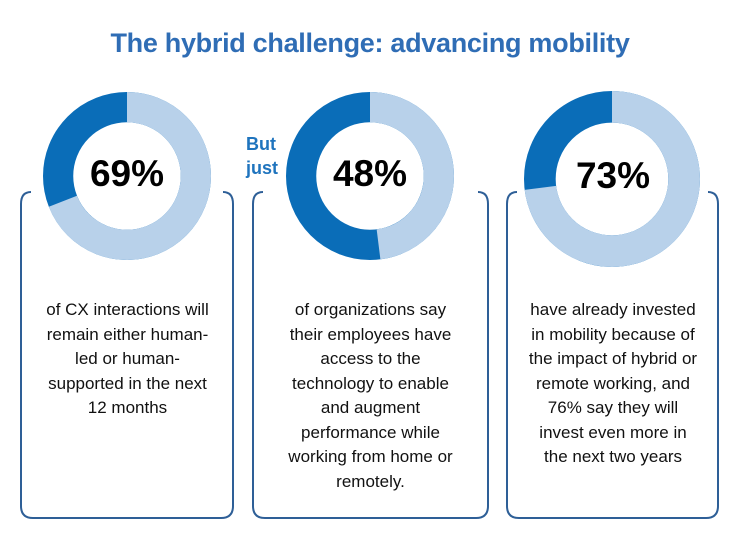 The height and width of the screenshot is (550, 740). I want to click on infographic-title: The hybrid challenge: advancing mobility, so click(370, 43).